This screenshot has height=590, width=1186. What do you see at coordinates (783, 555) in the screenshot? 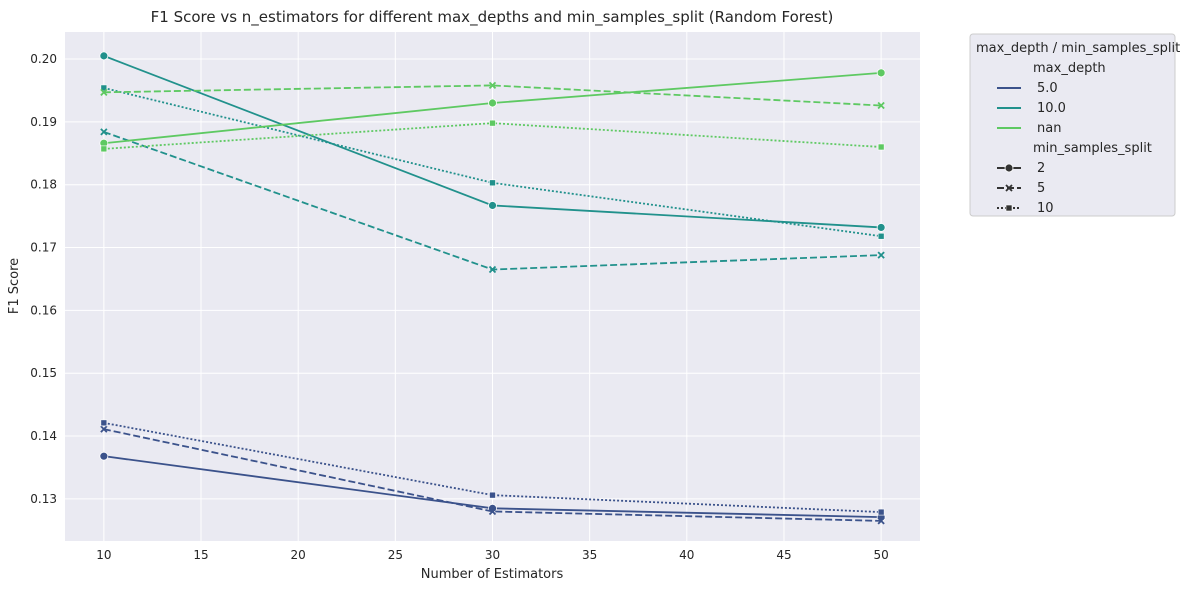
I see `x-tick-label: 45` at bounding box center [783, 555].